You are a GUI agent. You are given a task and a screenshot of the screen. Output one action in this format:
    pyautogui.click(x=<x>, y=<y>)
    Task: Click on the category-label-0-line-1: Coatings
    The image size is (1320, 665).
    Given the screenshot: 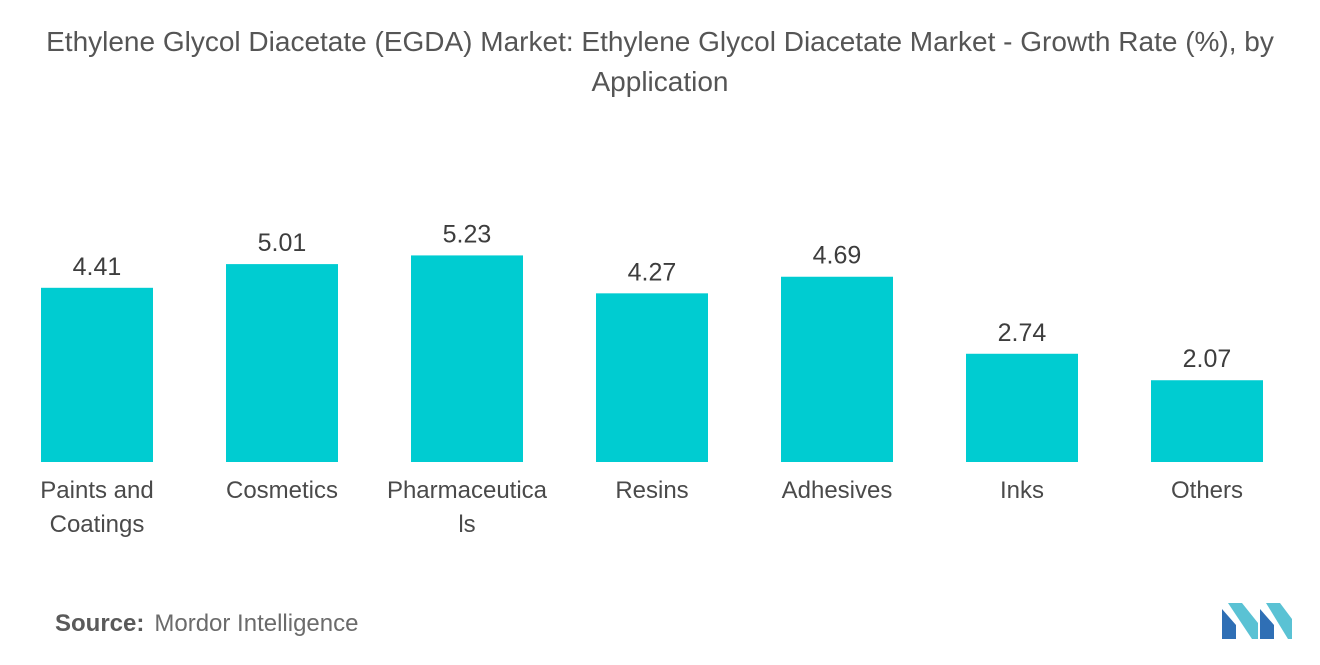 What is the action you would take?
    pyautogui.click(x=97, y=524)
    